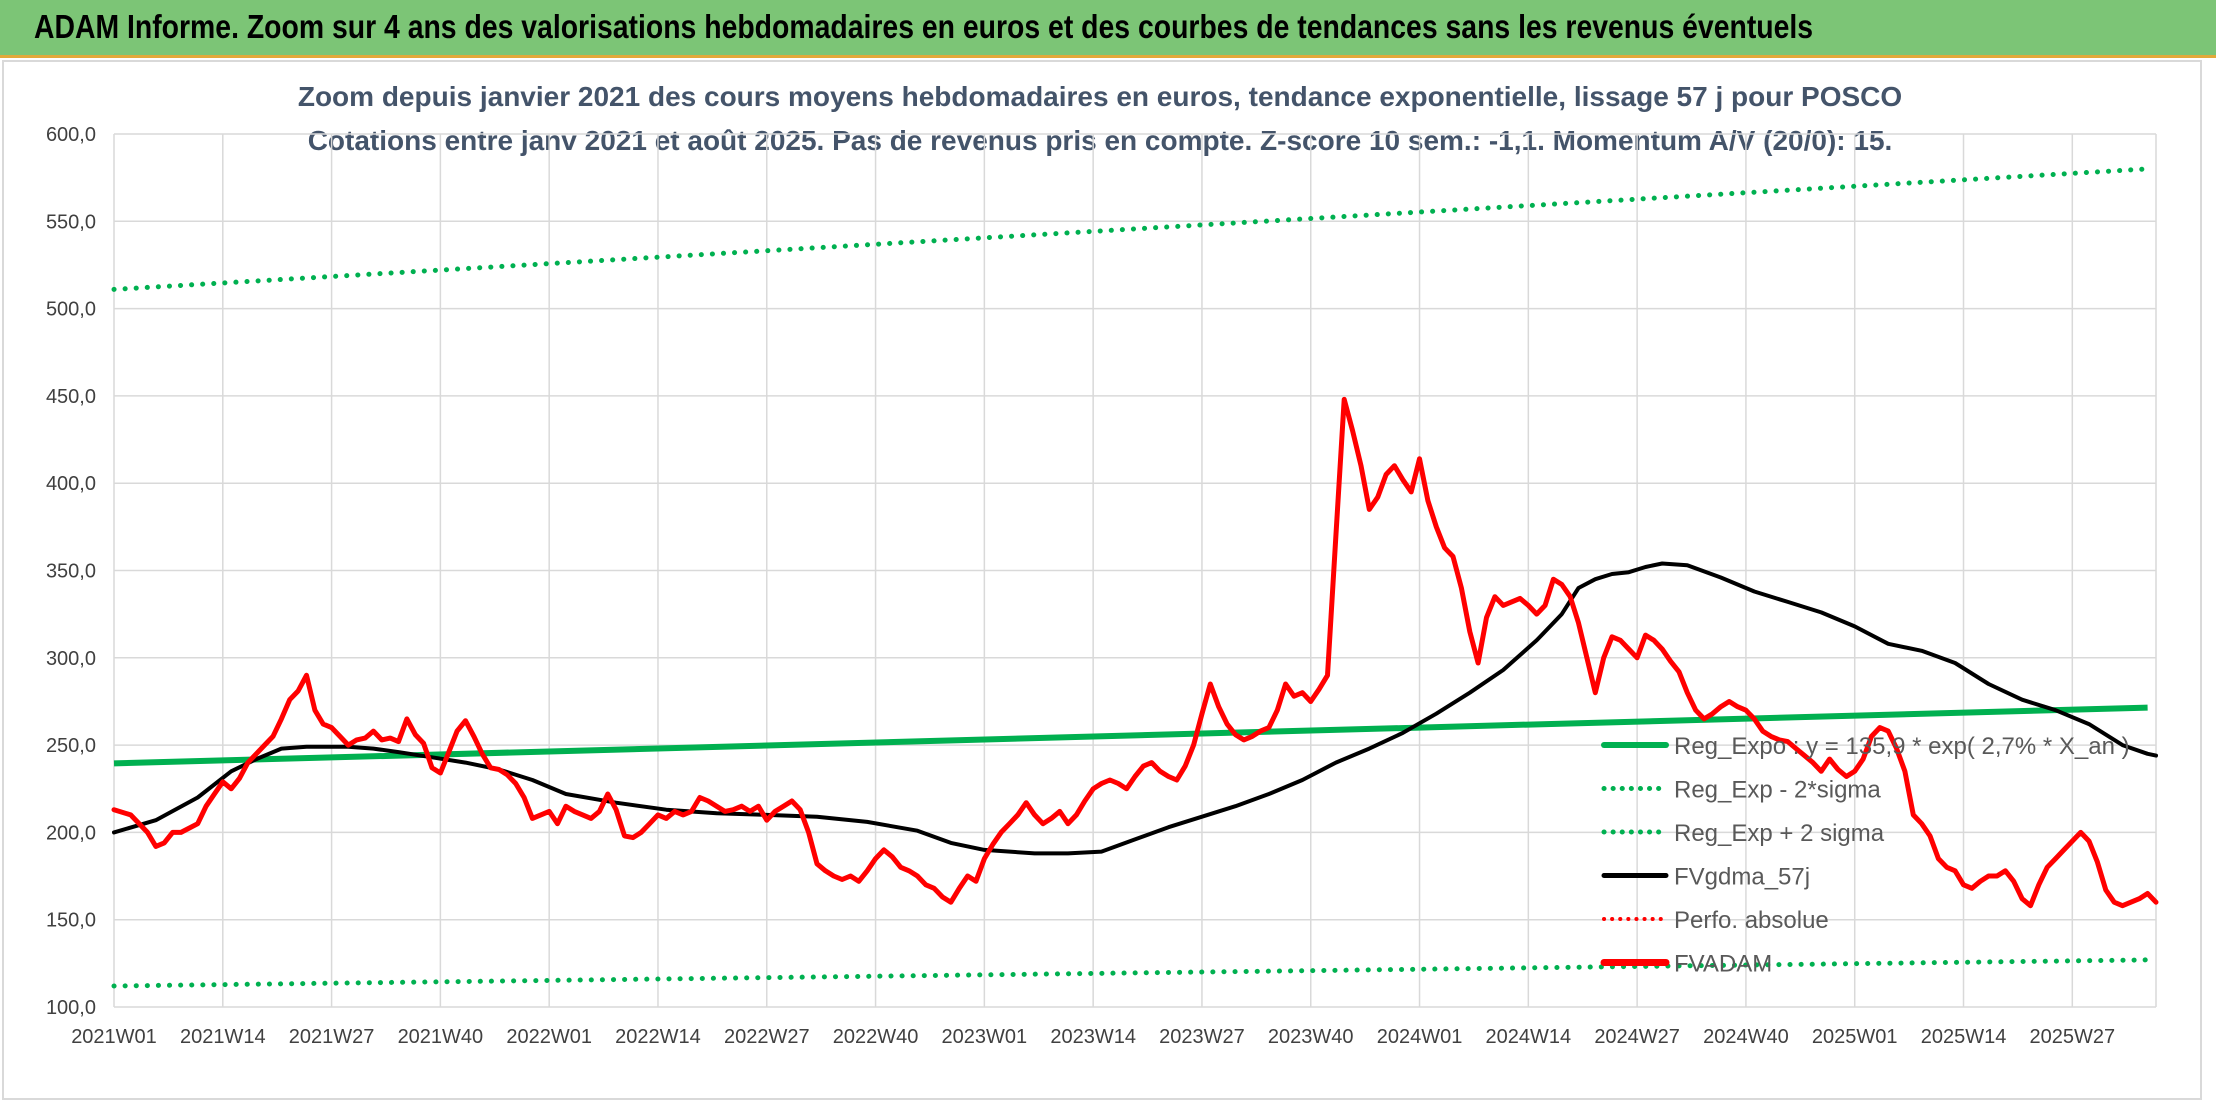 The width and height of the screenshot is (2216, 1102). What do you see at coordinates (1131, 229) in the screenshot?
I see `series-reg-plus` at bounding box center [1131, 229].